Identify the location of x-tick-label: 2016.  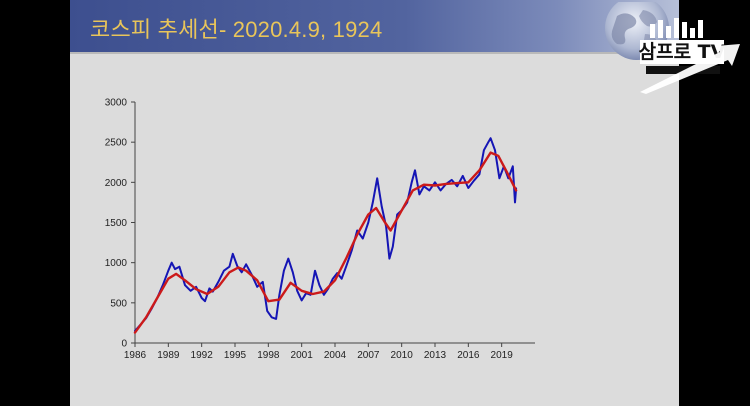
(468, 355).